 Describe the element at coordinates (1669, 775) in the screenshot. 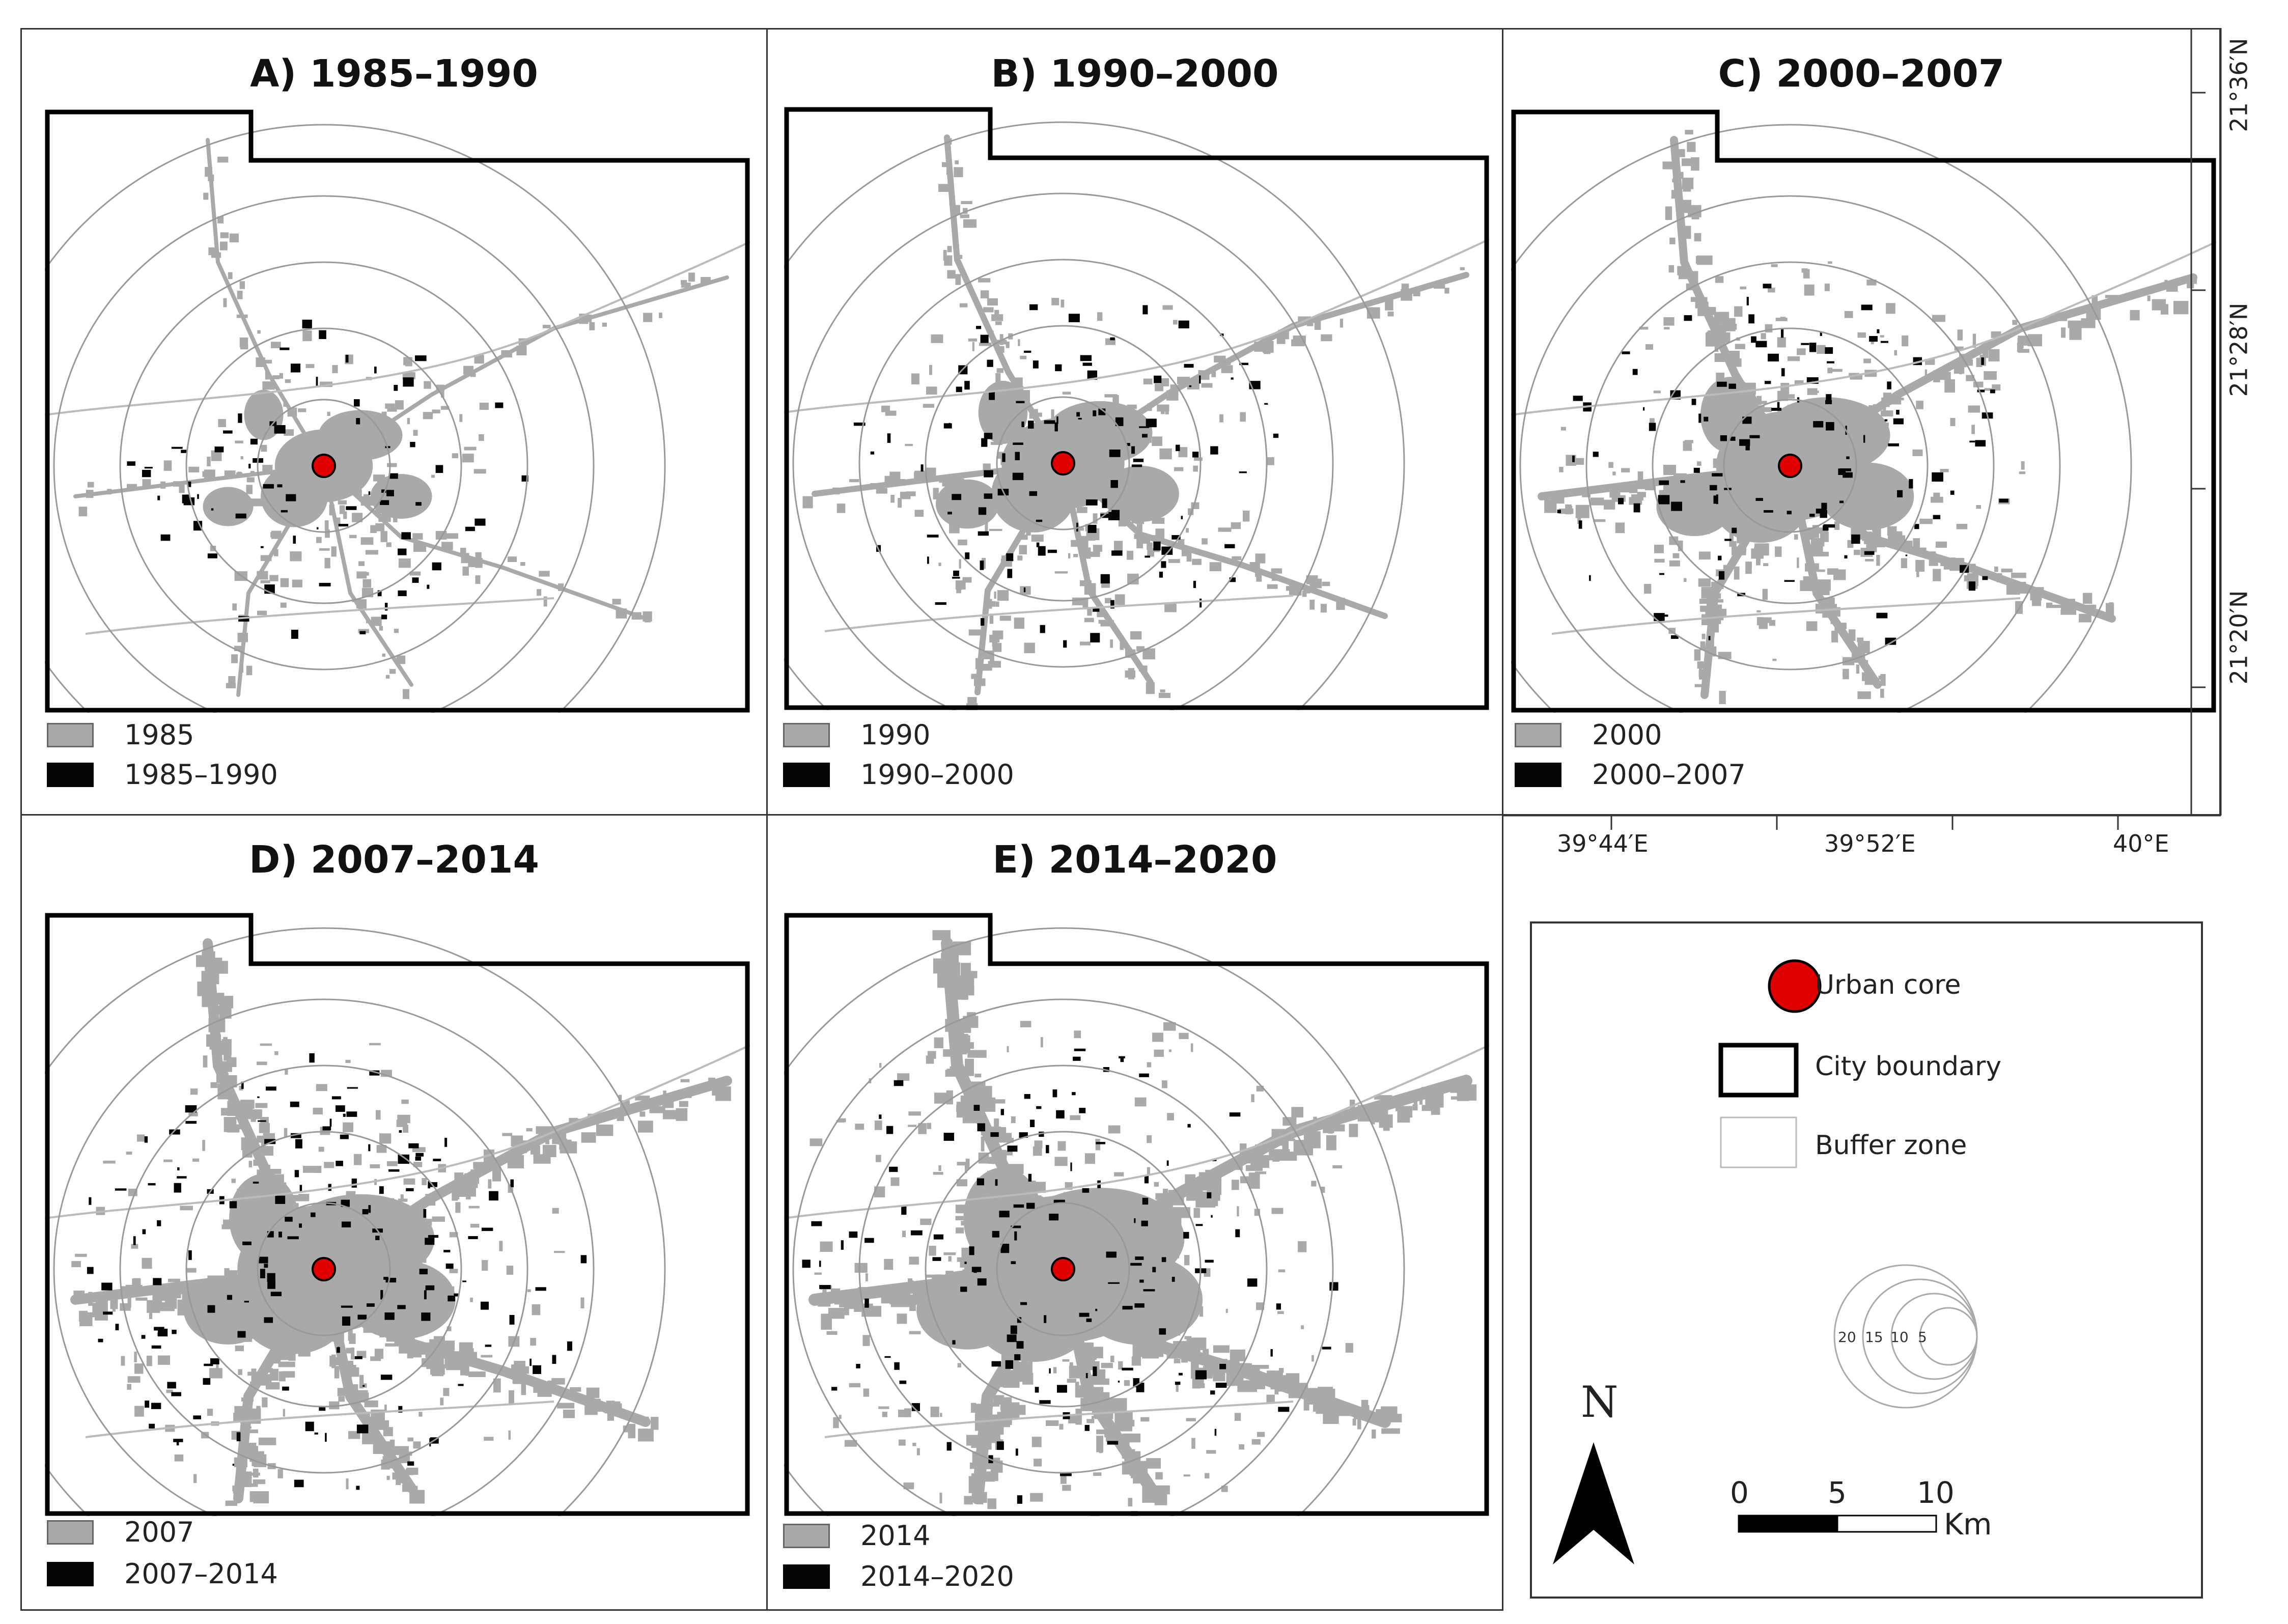

I see `legend-label: 2000–2007` at that location.